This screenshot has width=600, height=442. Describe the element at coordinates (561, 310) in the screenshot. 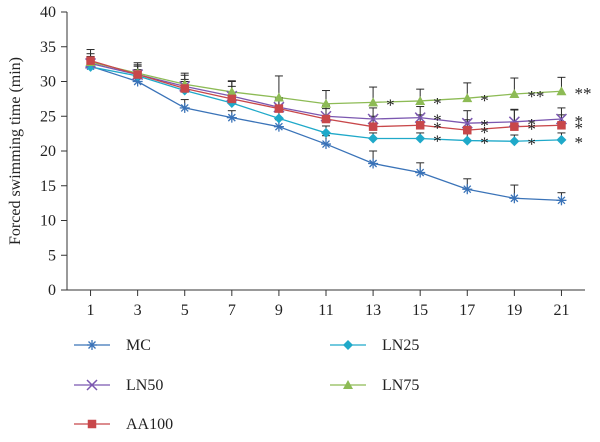

I see `x-tick-label: 21` at that location.